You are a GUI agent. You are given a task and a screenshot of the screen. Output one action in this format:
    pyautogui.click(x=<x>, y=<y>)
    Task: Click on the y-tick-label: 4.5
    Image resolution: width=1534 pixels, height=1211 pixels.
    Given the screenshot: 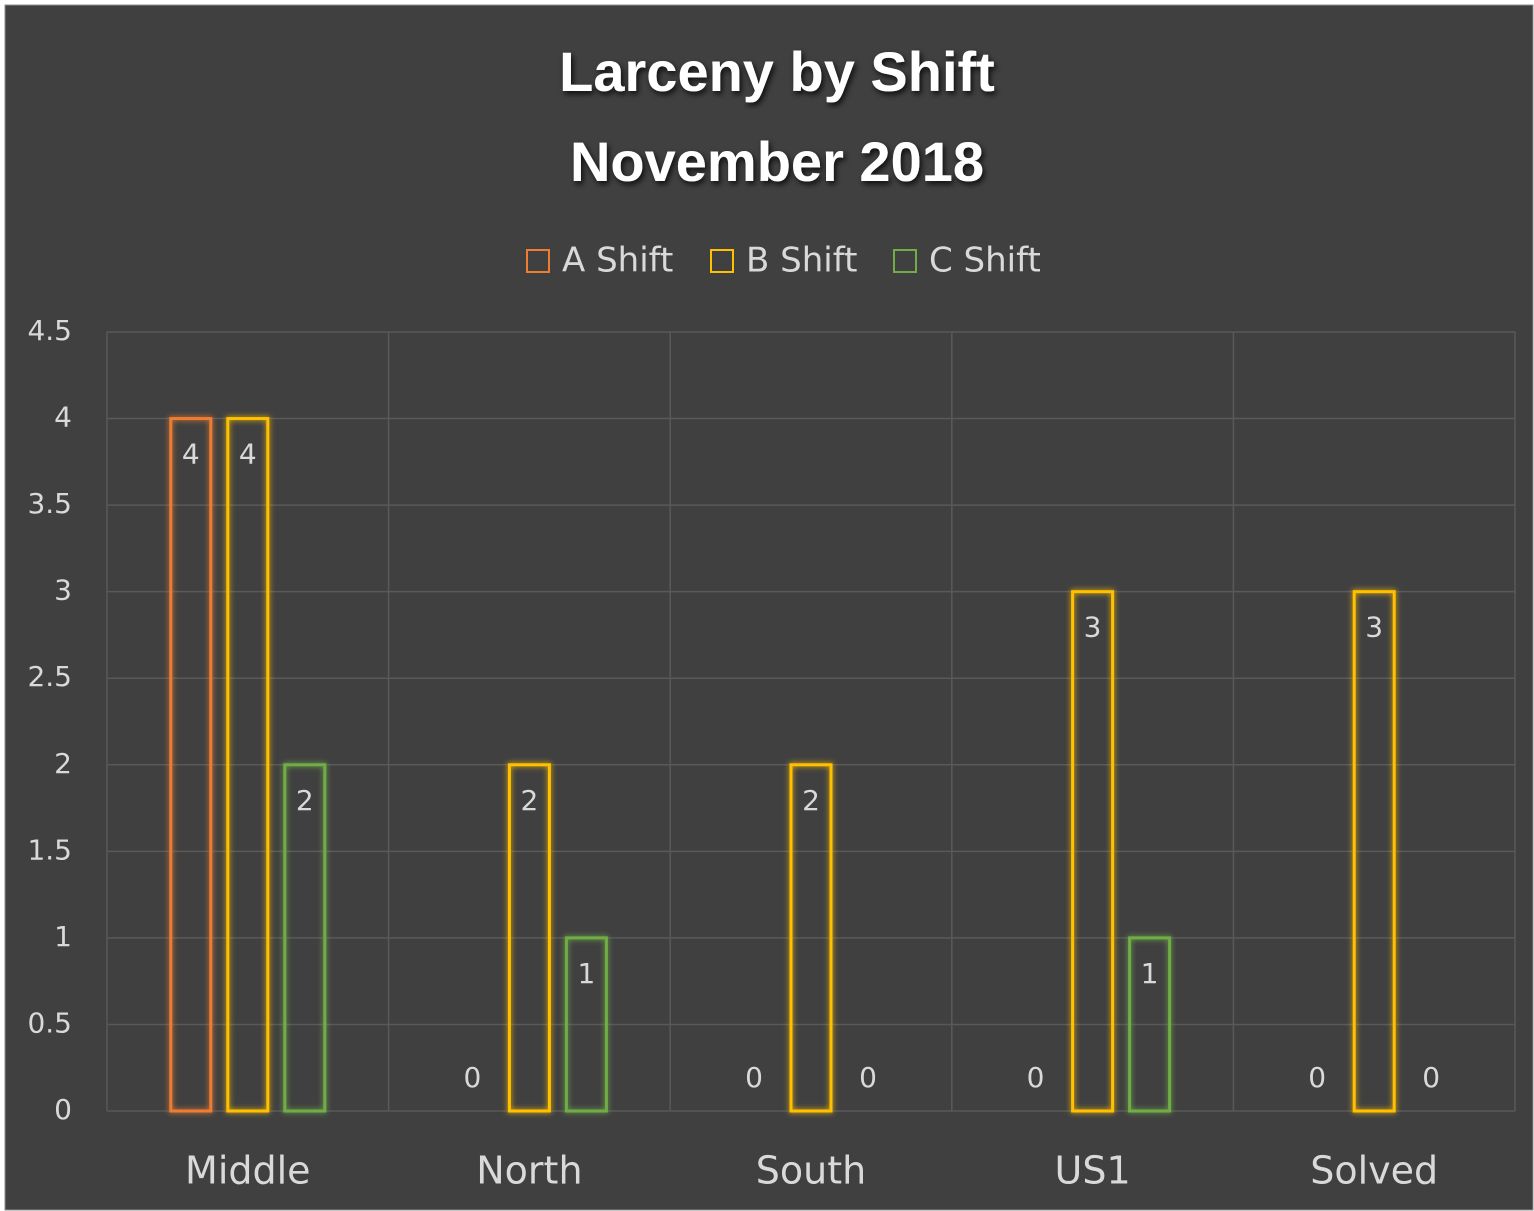 What is the action you would take?
    pyautogui.click(x=49, y=330)
    